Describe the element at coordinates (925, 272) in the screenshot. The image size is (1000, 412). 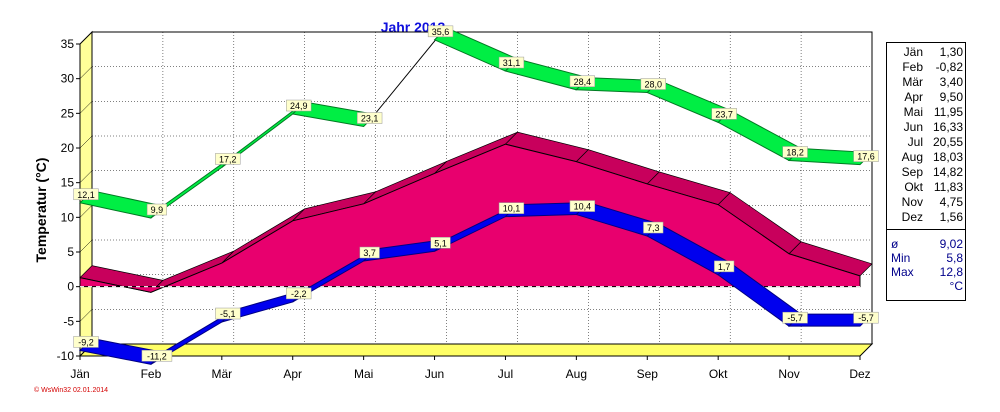
I see `legend-stat-row: Max 12,8` at that location.